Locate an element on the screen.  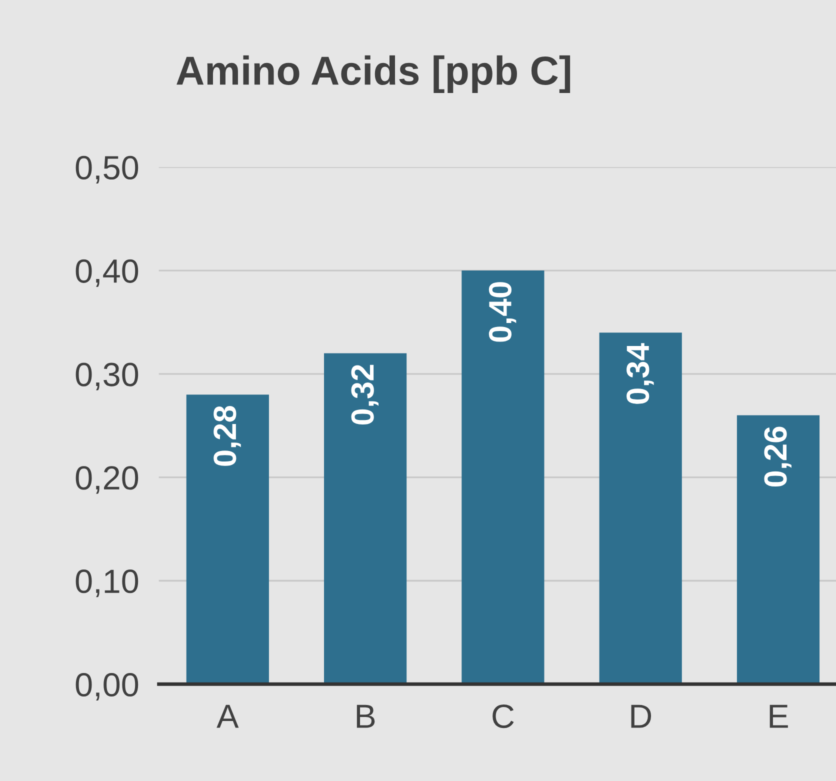
y-tick-label: 0,20 is located at coordinates (107, 480).